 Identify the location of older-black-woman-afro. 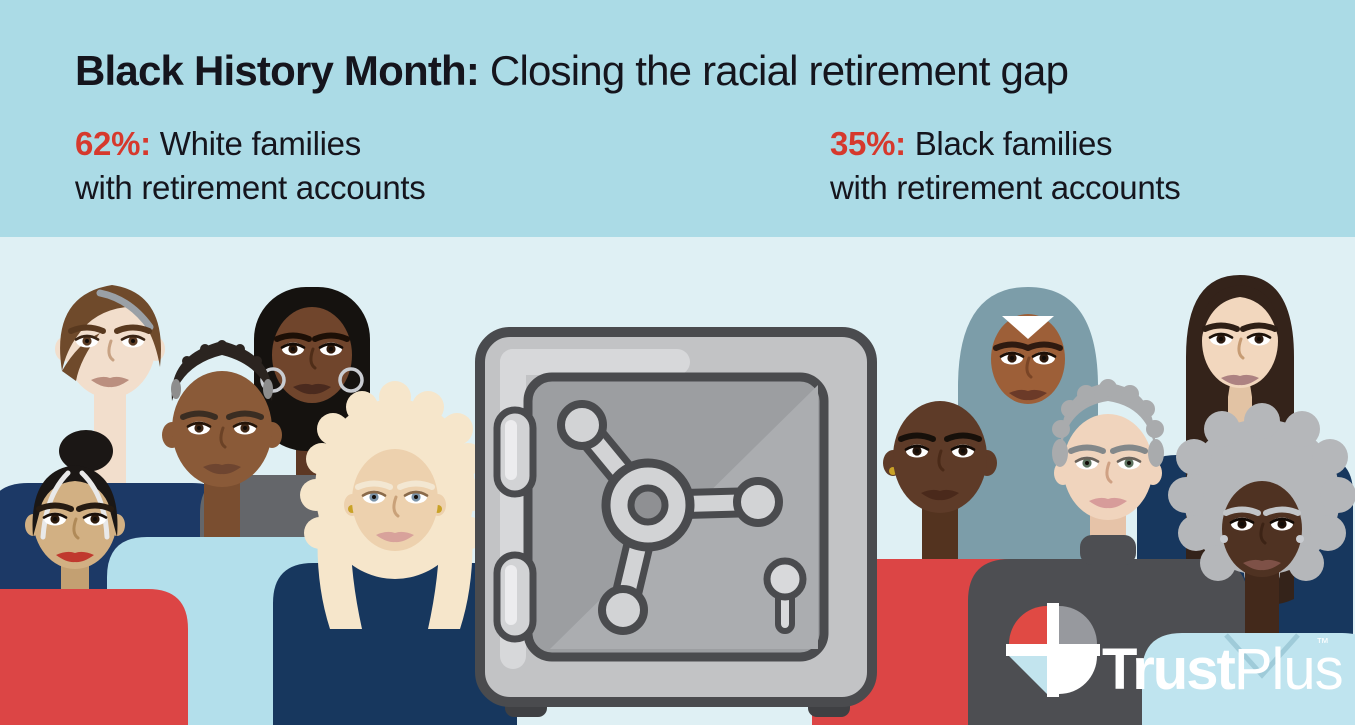
(1248, 564).